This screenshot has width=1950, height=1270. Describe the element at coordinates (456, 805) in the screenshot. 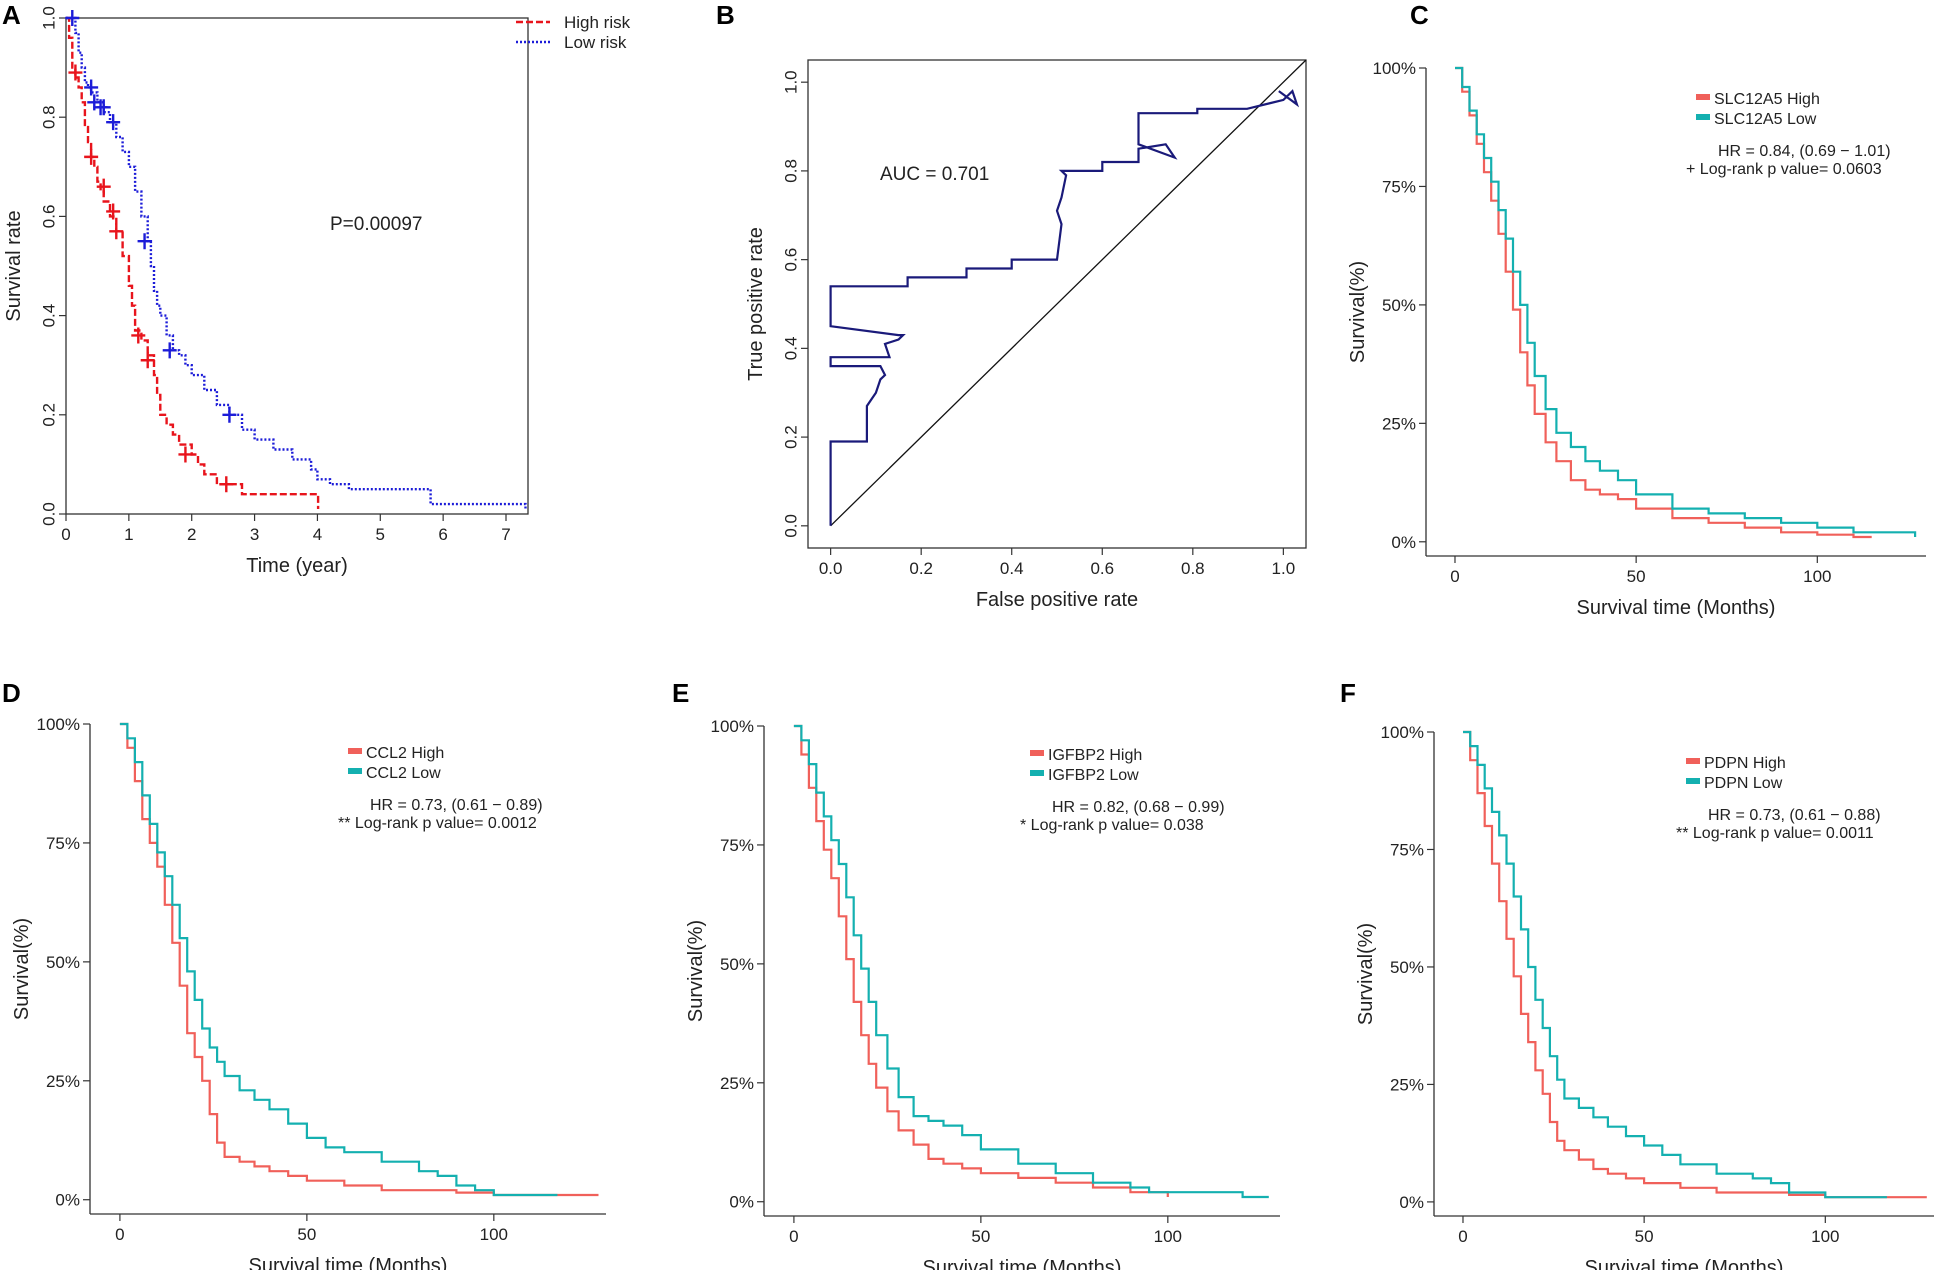

I see `hazard-ratio-text: HR = 0.73, (0.61 − 0.89)` at that location.